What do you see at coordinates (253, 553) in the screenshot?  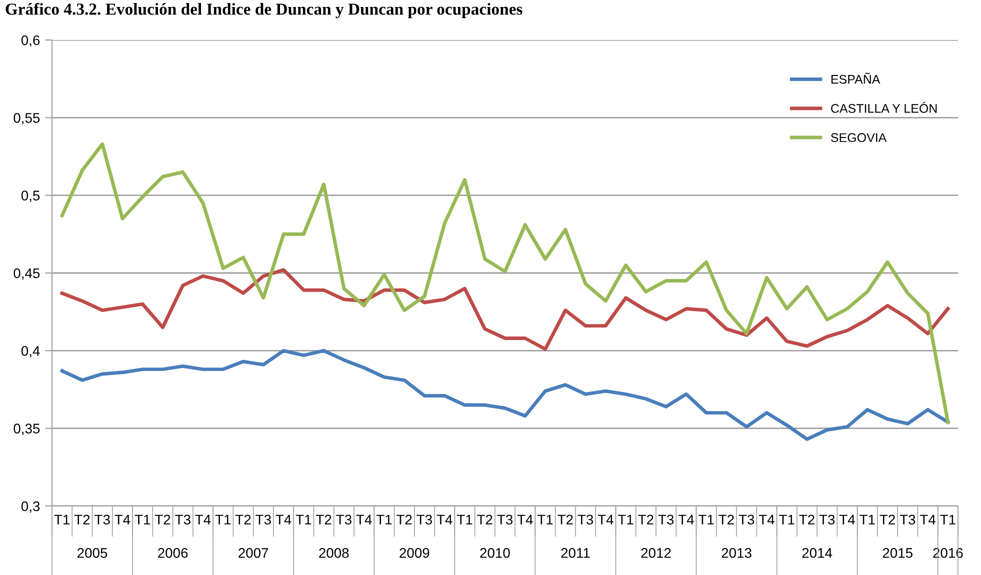 I see `text: 2007` at bounding box center [253, 553].